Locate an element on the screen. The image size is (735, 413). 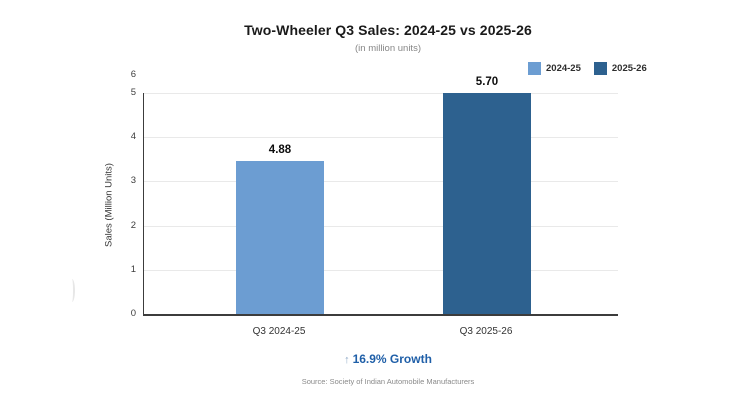
x-category-label: Q3 2025-26 is located at coordinates (486, 331).